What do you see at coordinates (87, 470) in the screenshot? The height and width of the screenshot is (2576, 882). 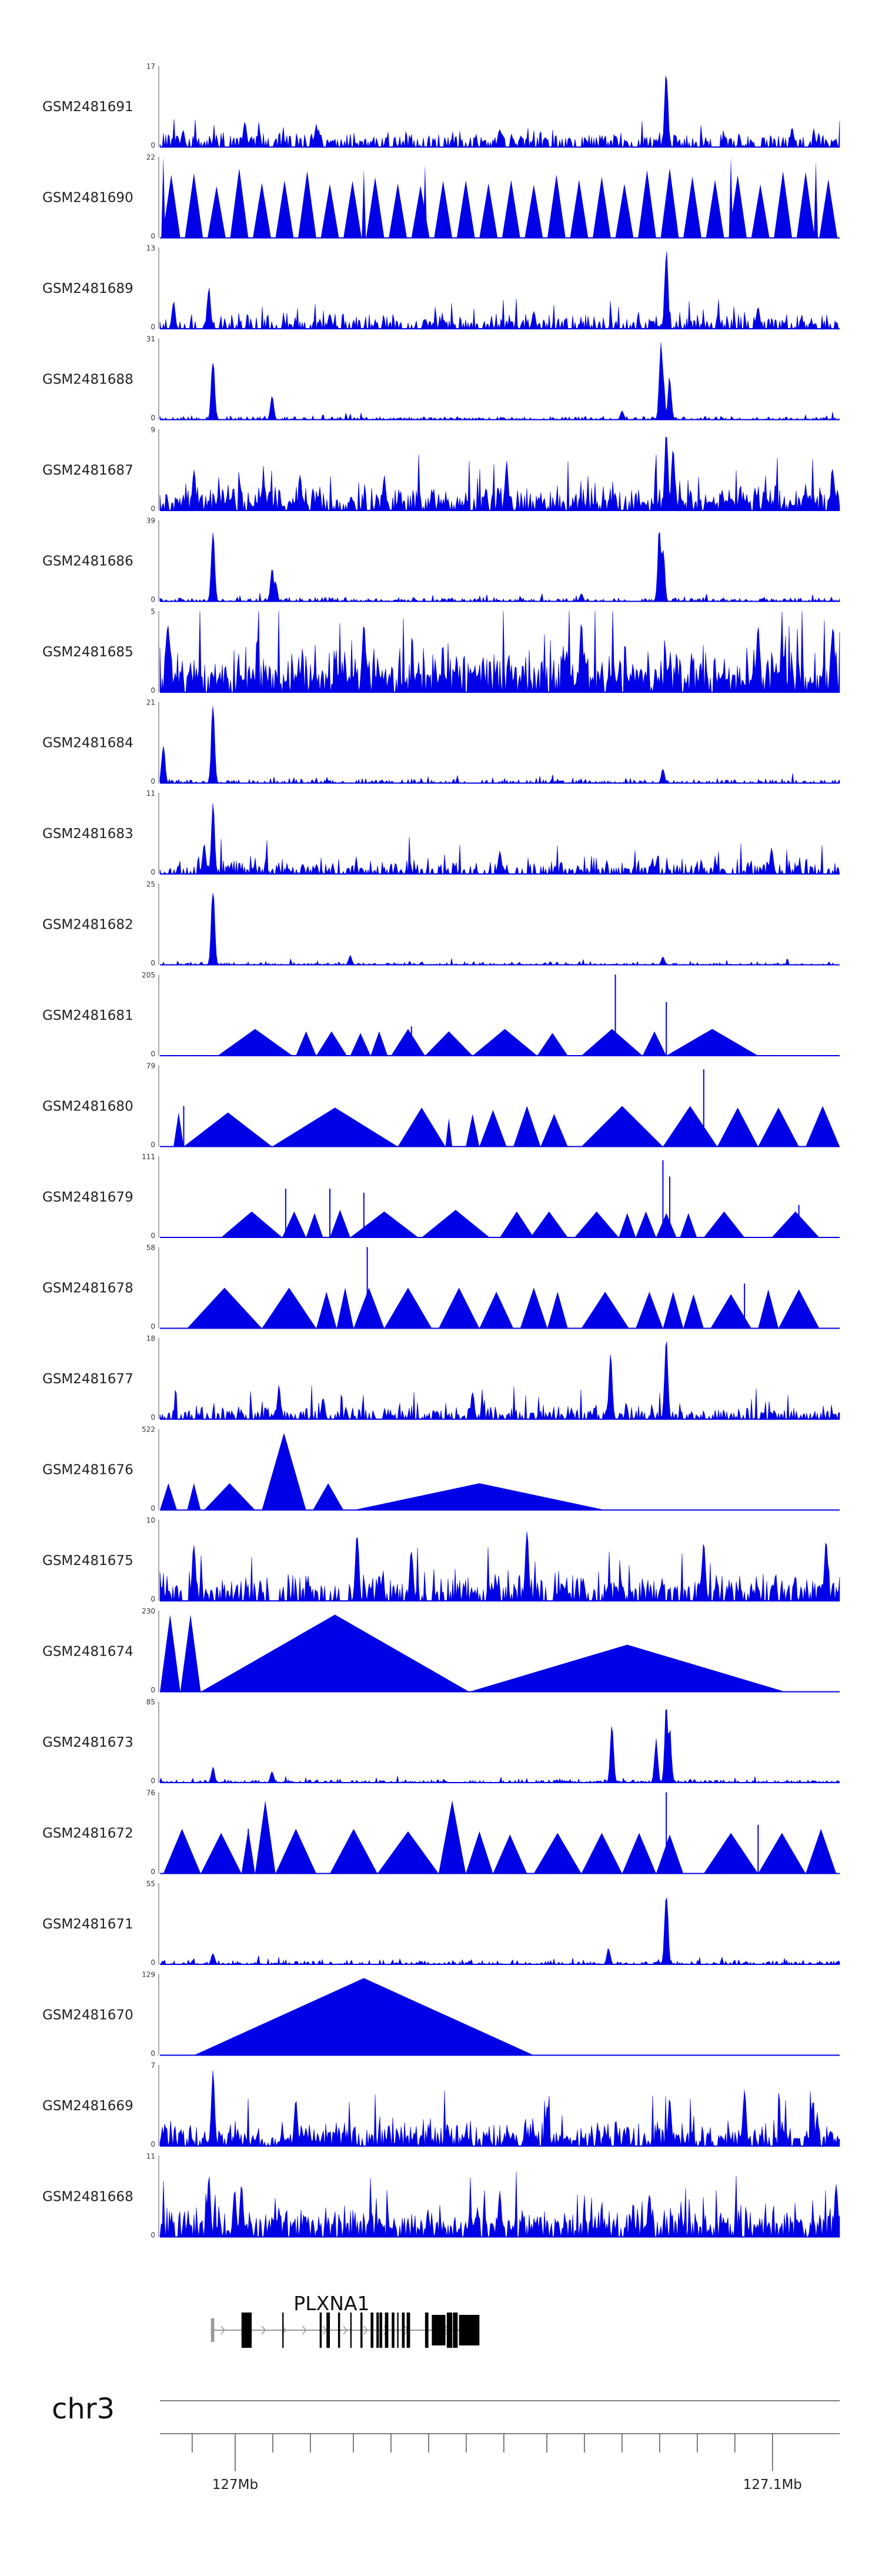 I see `track-label: GSM2481687` at bounding box center [87, 470].